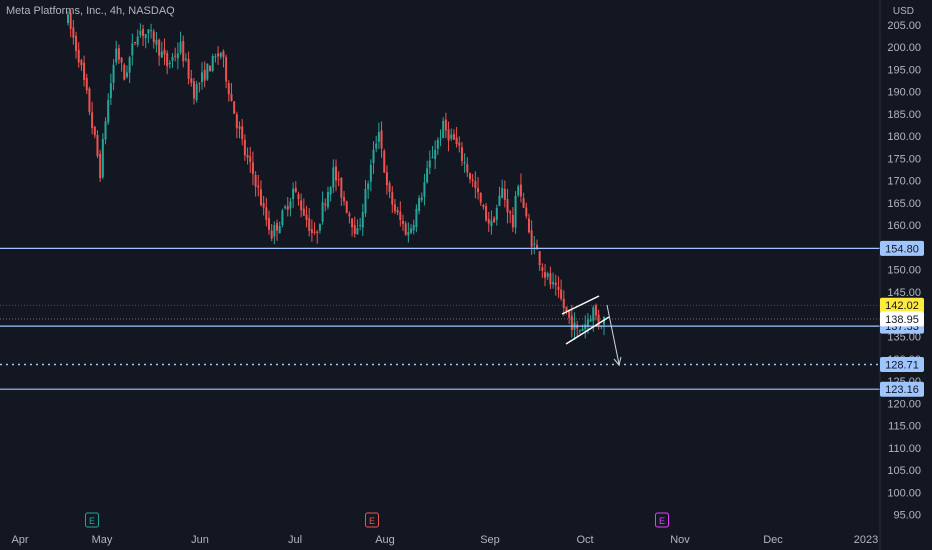 The width and height of the screenshot is (932, 550). What do you see at coordinates (904, 427) in the screenshot?
I see `y-tick-label: 115.00` at bounding box center [904, 427].